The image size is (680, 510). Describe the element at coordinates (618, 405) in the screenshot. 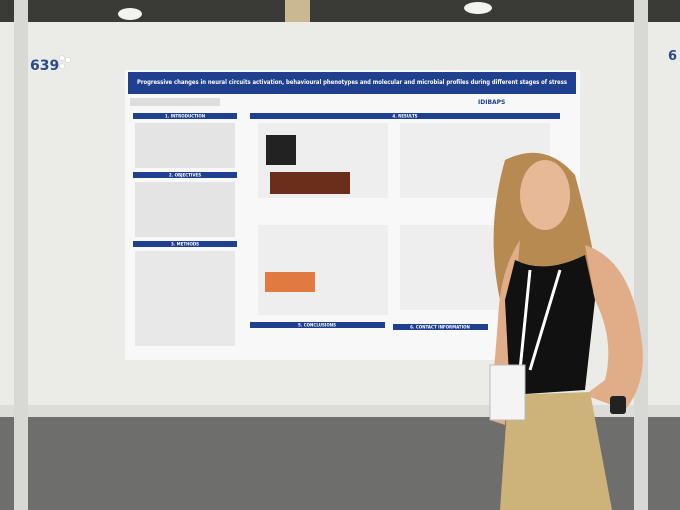

I see `watch` at that location.